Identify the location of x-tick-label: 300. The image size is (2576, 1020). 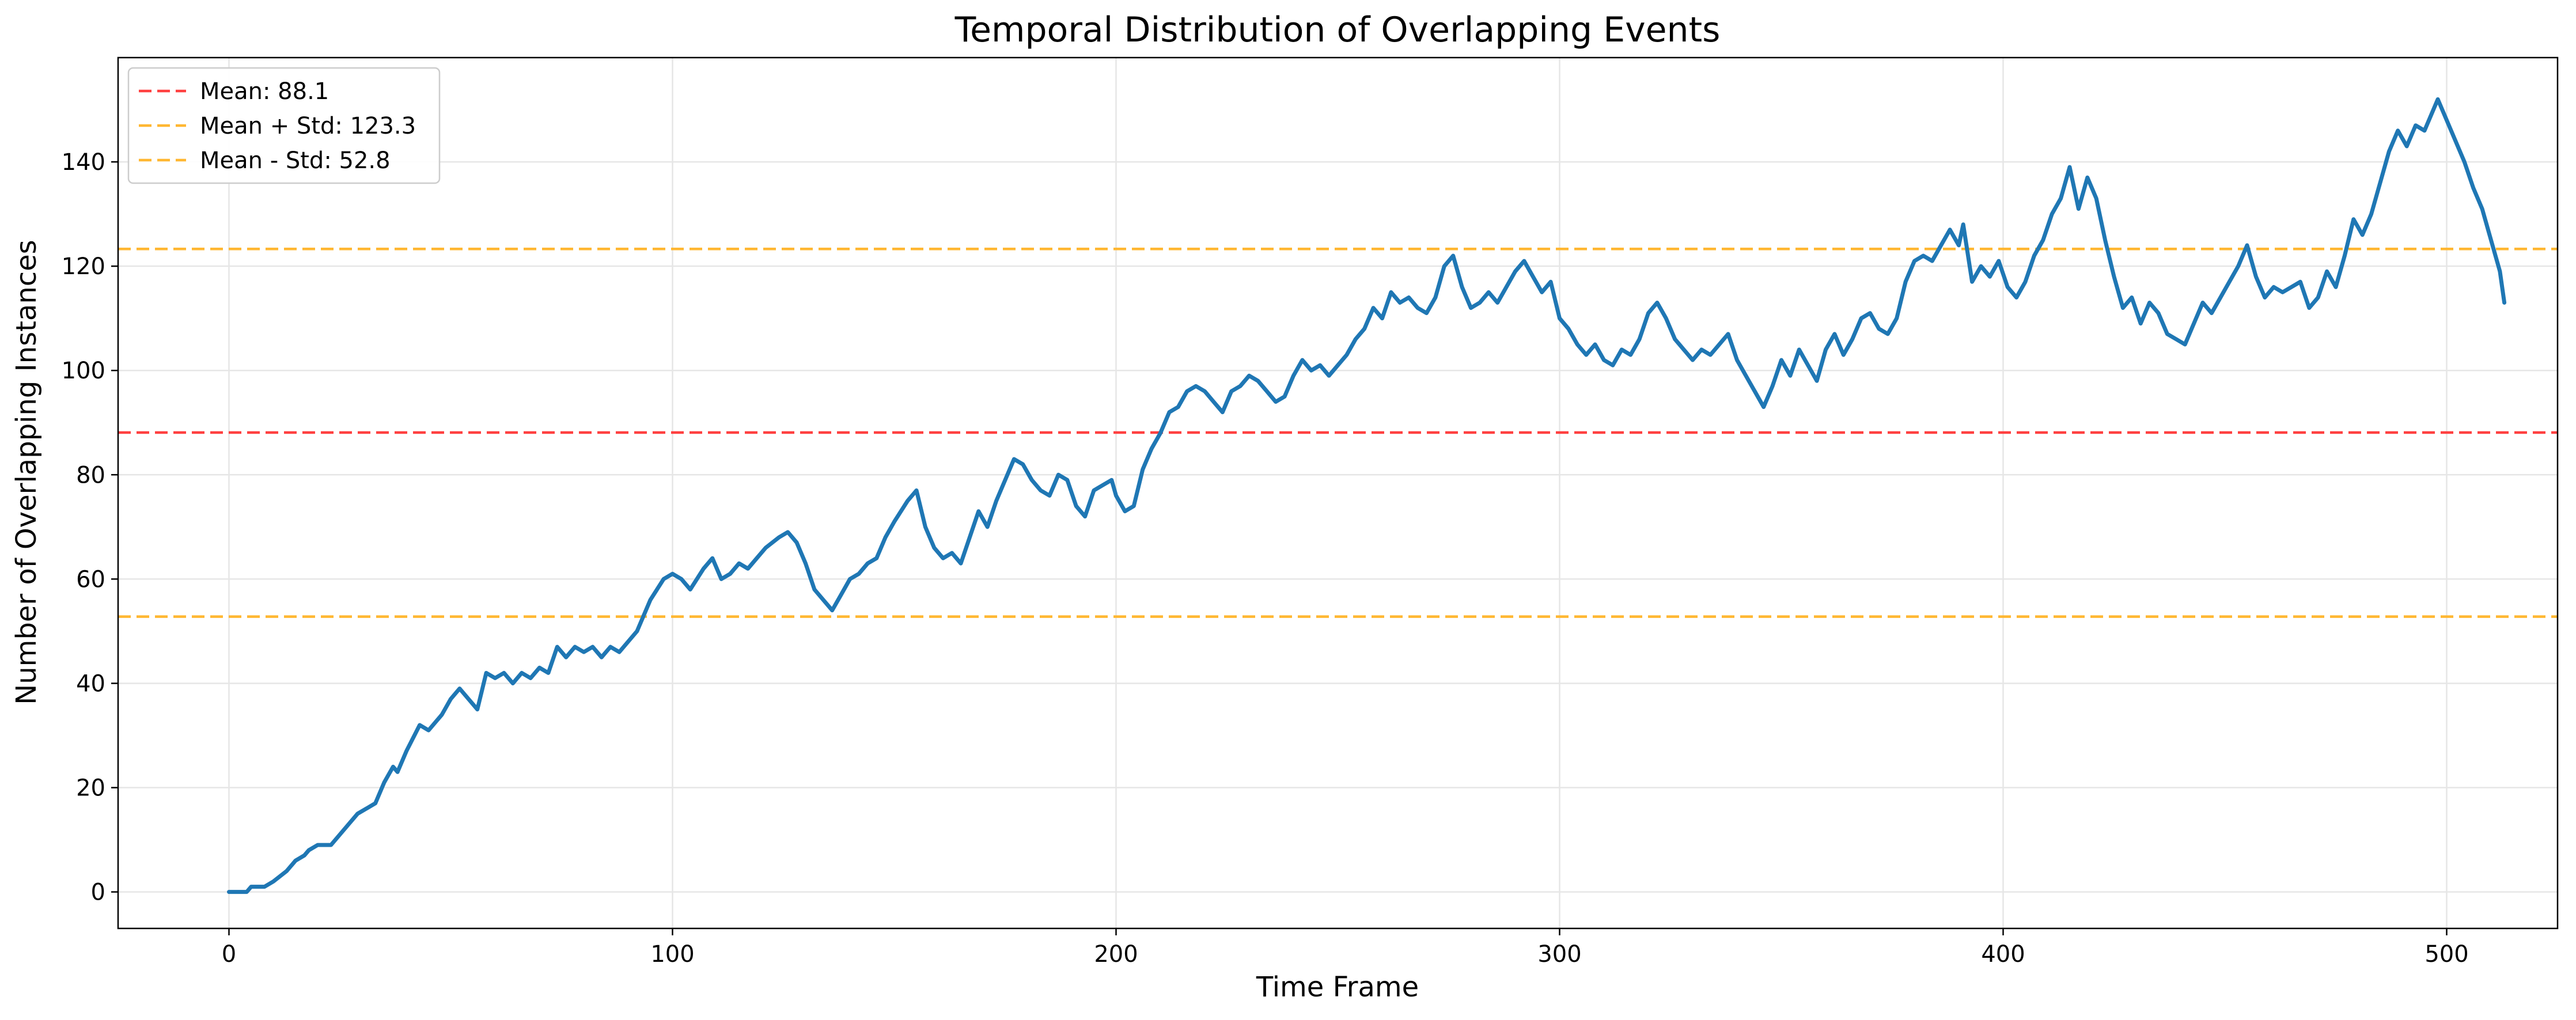
(1559, 955).